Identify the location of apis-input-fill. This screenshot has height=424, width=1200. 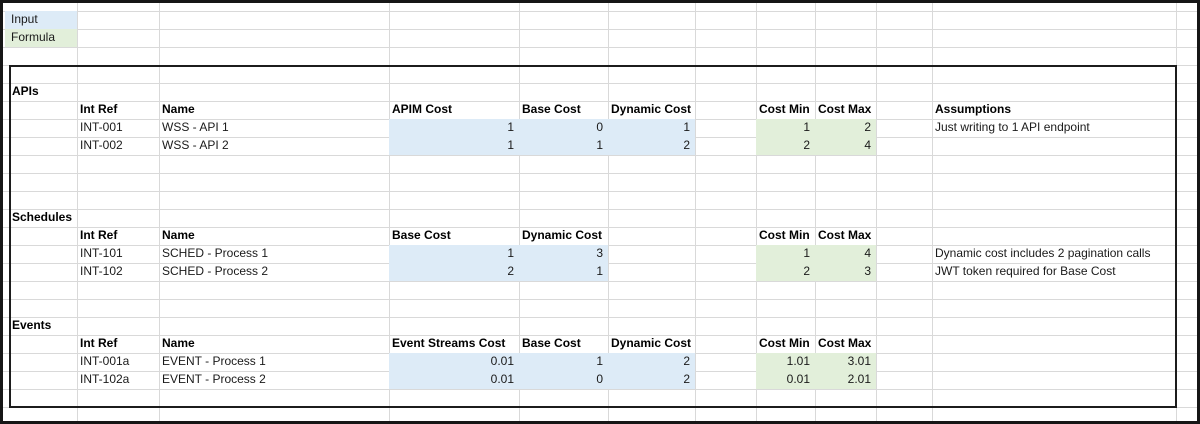
(542, 137).